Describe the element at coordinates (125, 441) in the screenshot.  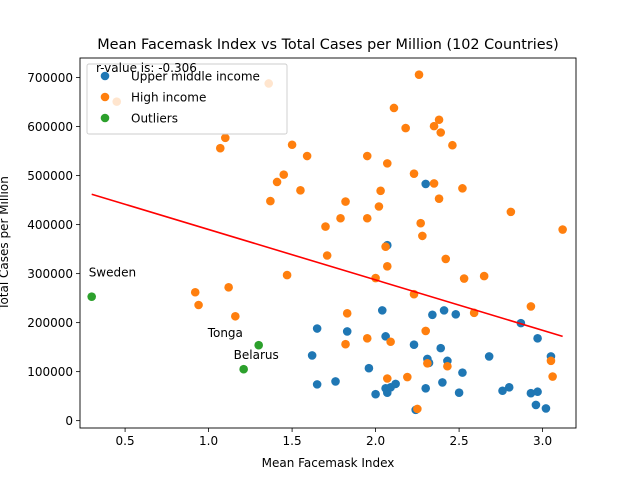
I see `x-tick-label: 0.5` at that location.